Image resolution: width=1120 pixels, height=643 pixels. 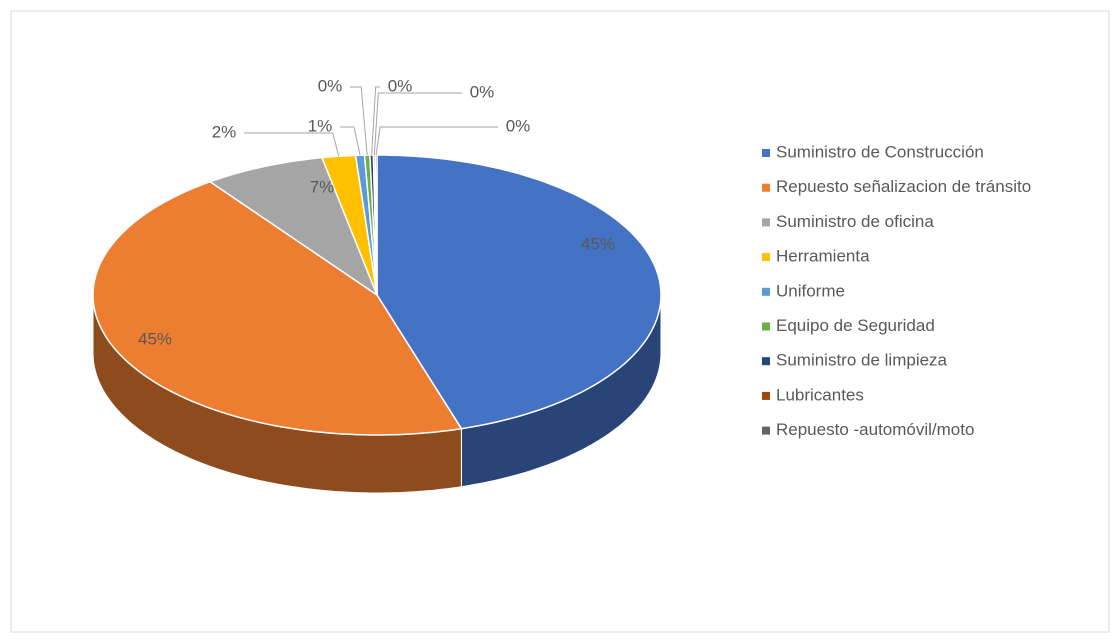 I want to click on legend-label: Suministro de oficina, so click(x=855, y=221).